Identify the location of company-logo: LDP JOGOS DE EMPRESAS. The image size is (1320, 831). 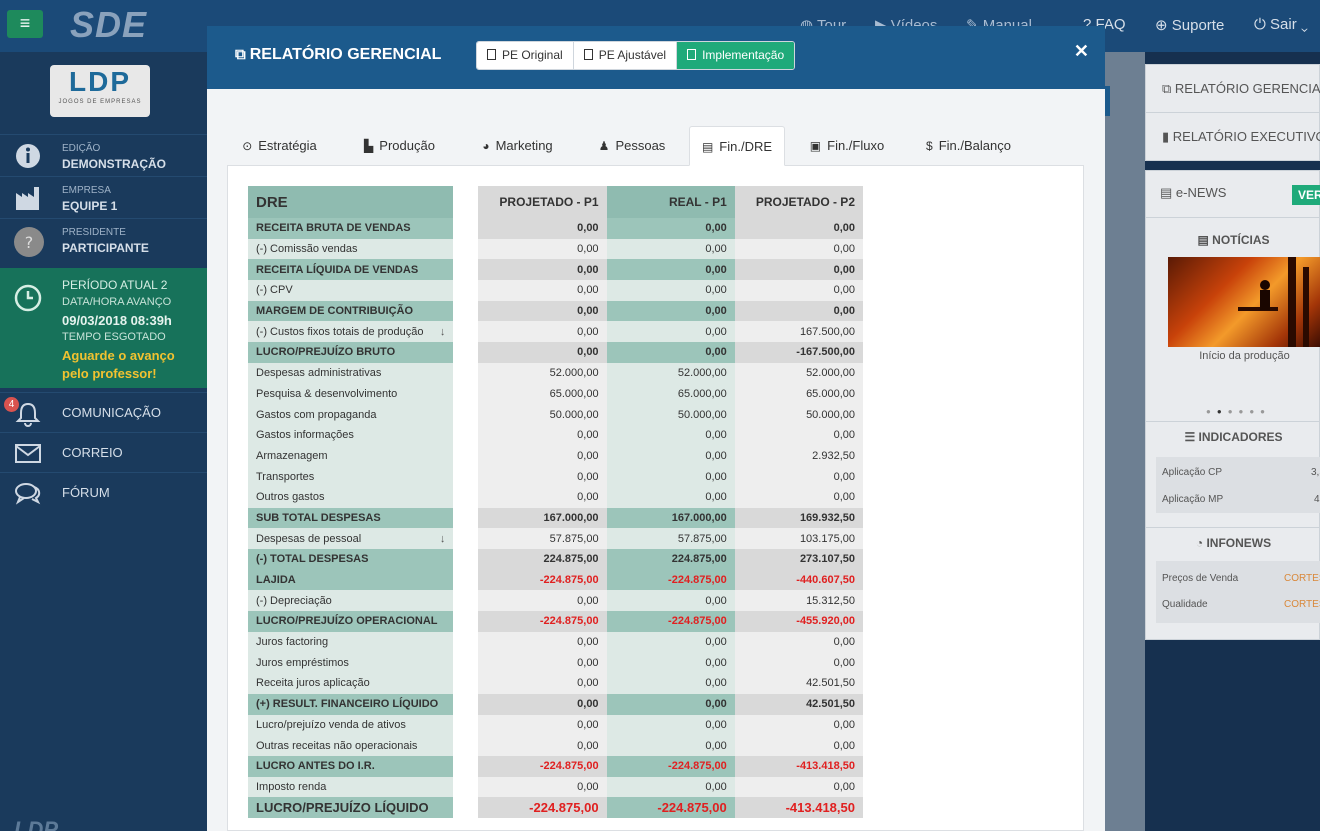
(100, 91).